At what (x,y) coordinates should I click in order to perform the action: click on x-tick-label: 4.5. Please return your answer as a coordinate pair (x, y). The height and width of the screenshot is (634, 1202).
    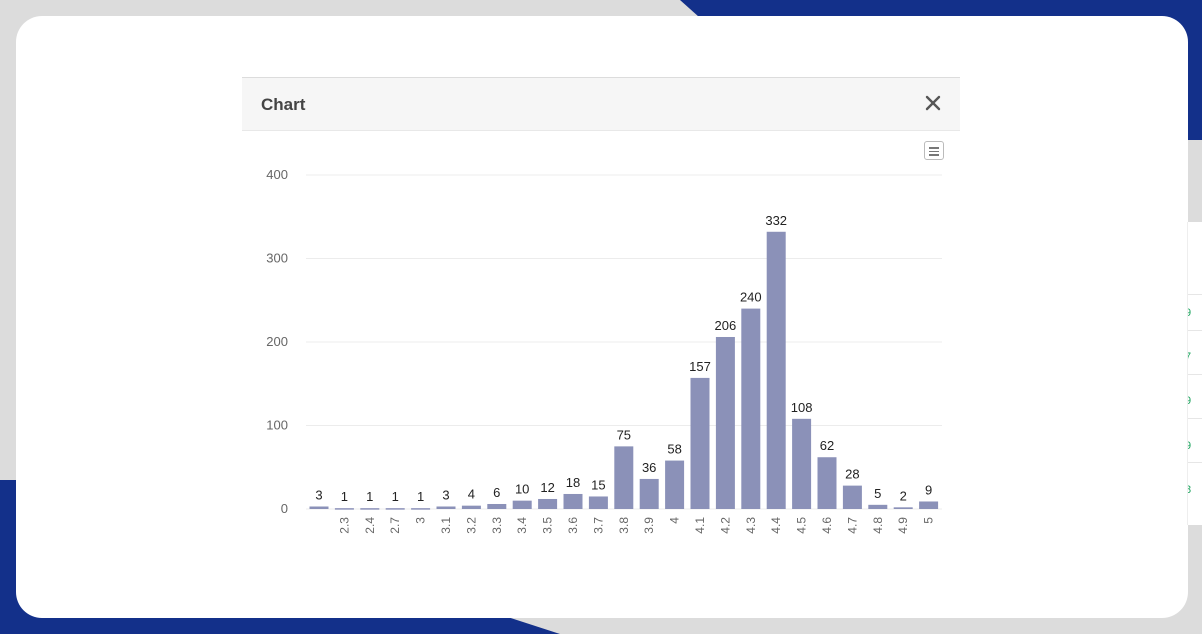
    Looking at the image, I should click on (802, 525).